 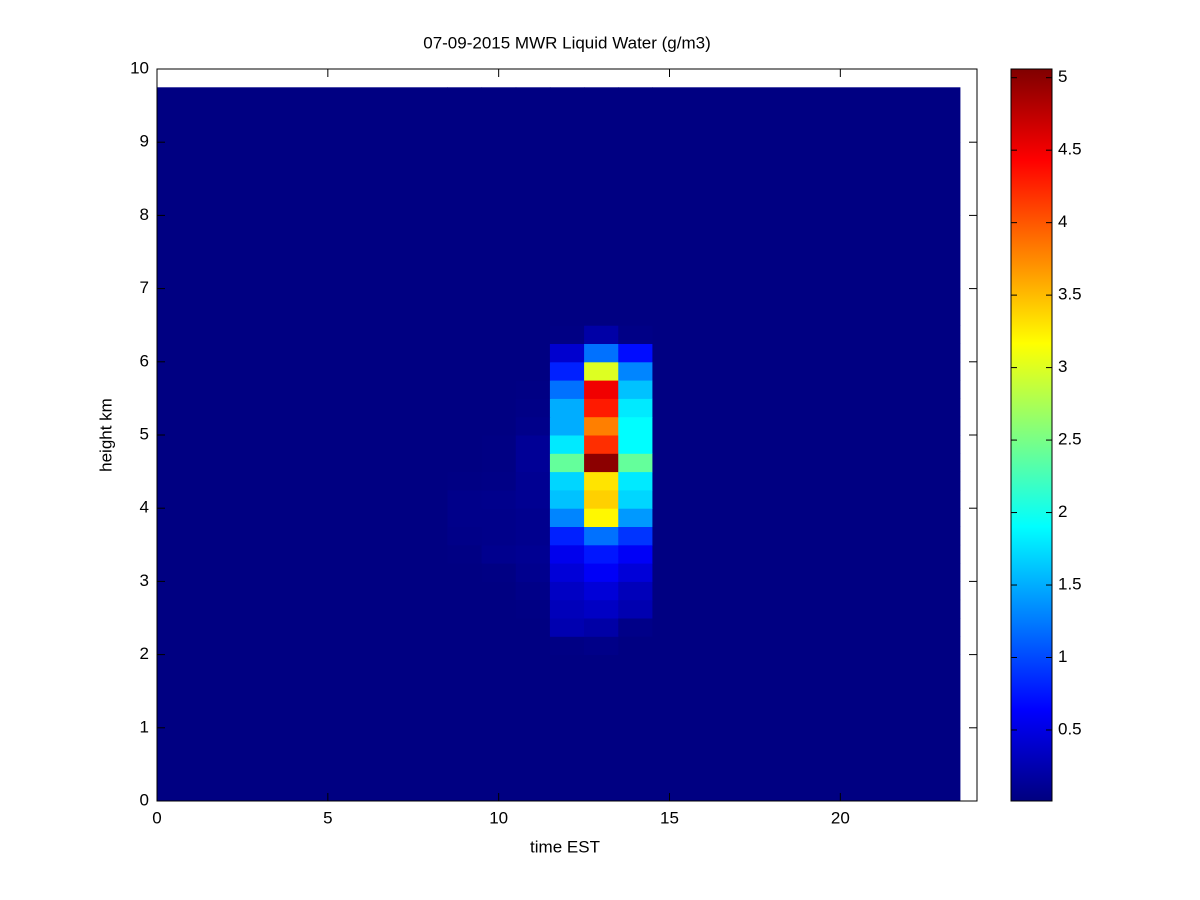 I want to click on x-axis-label: time EST, so click(x=565, y=846).